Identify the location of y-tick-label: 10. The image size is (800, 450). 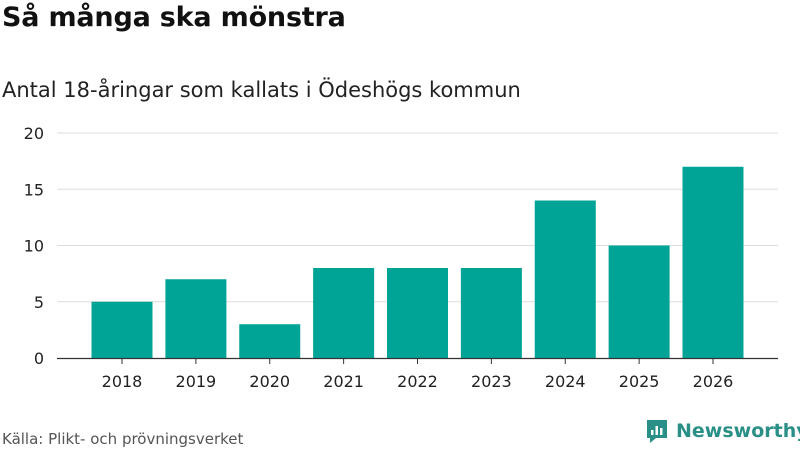
(34, 246).